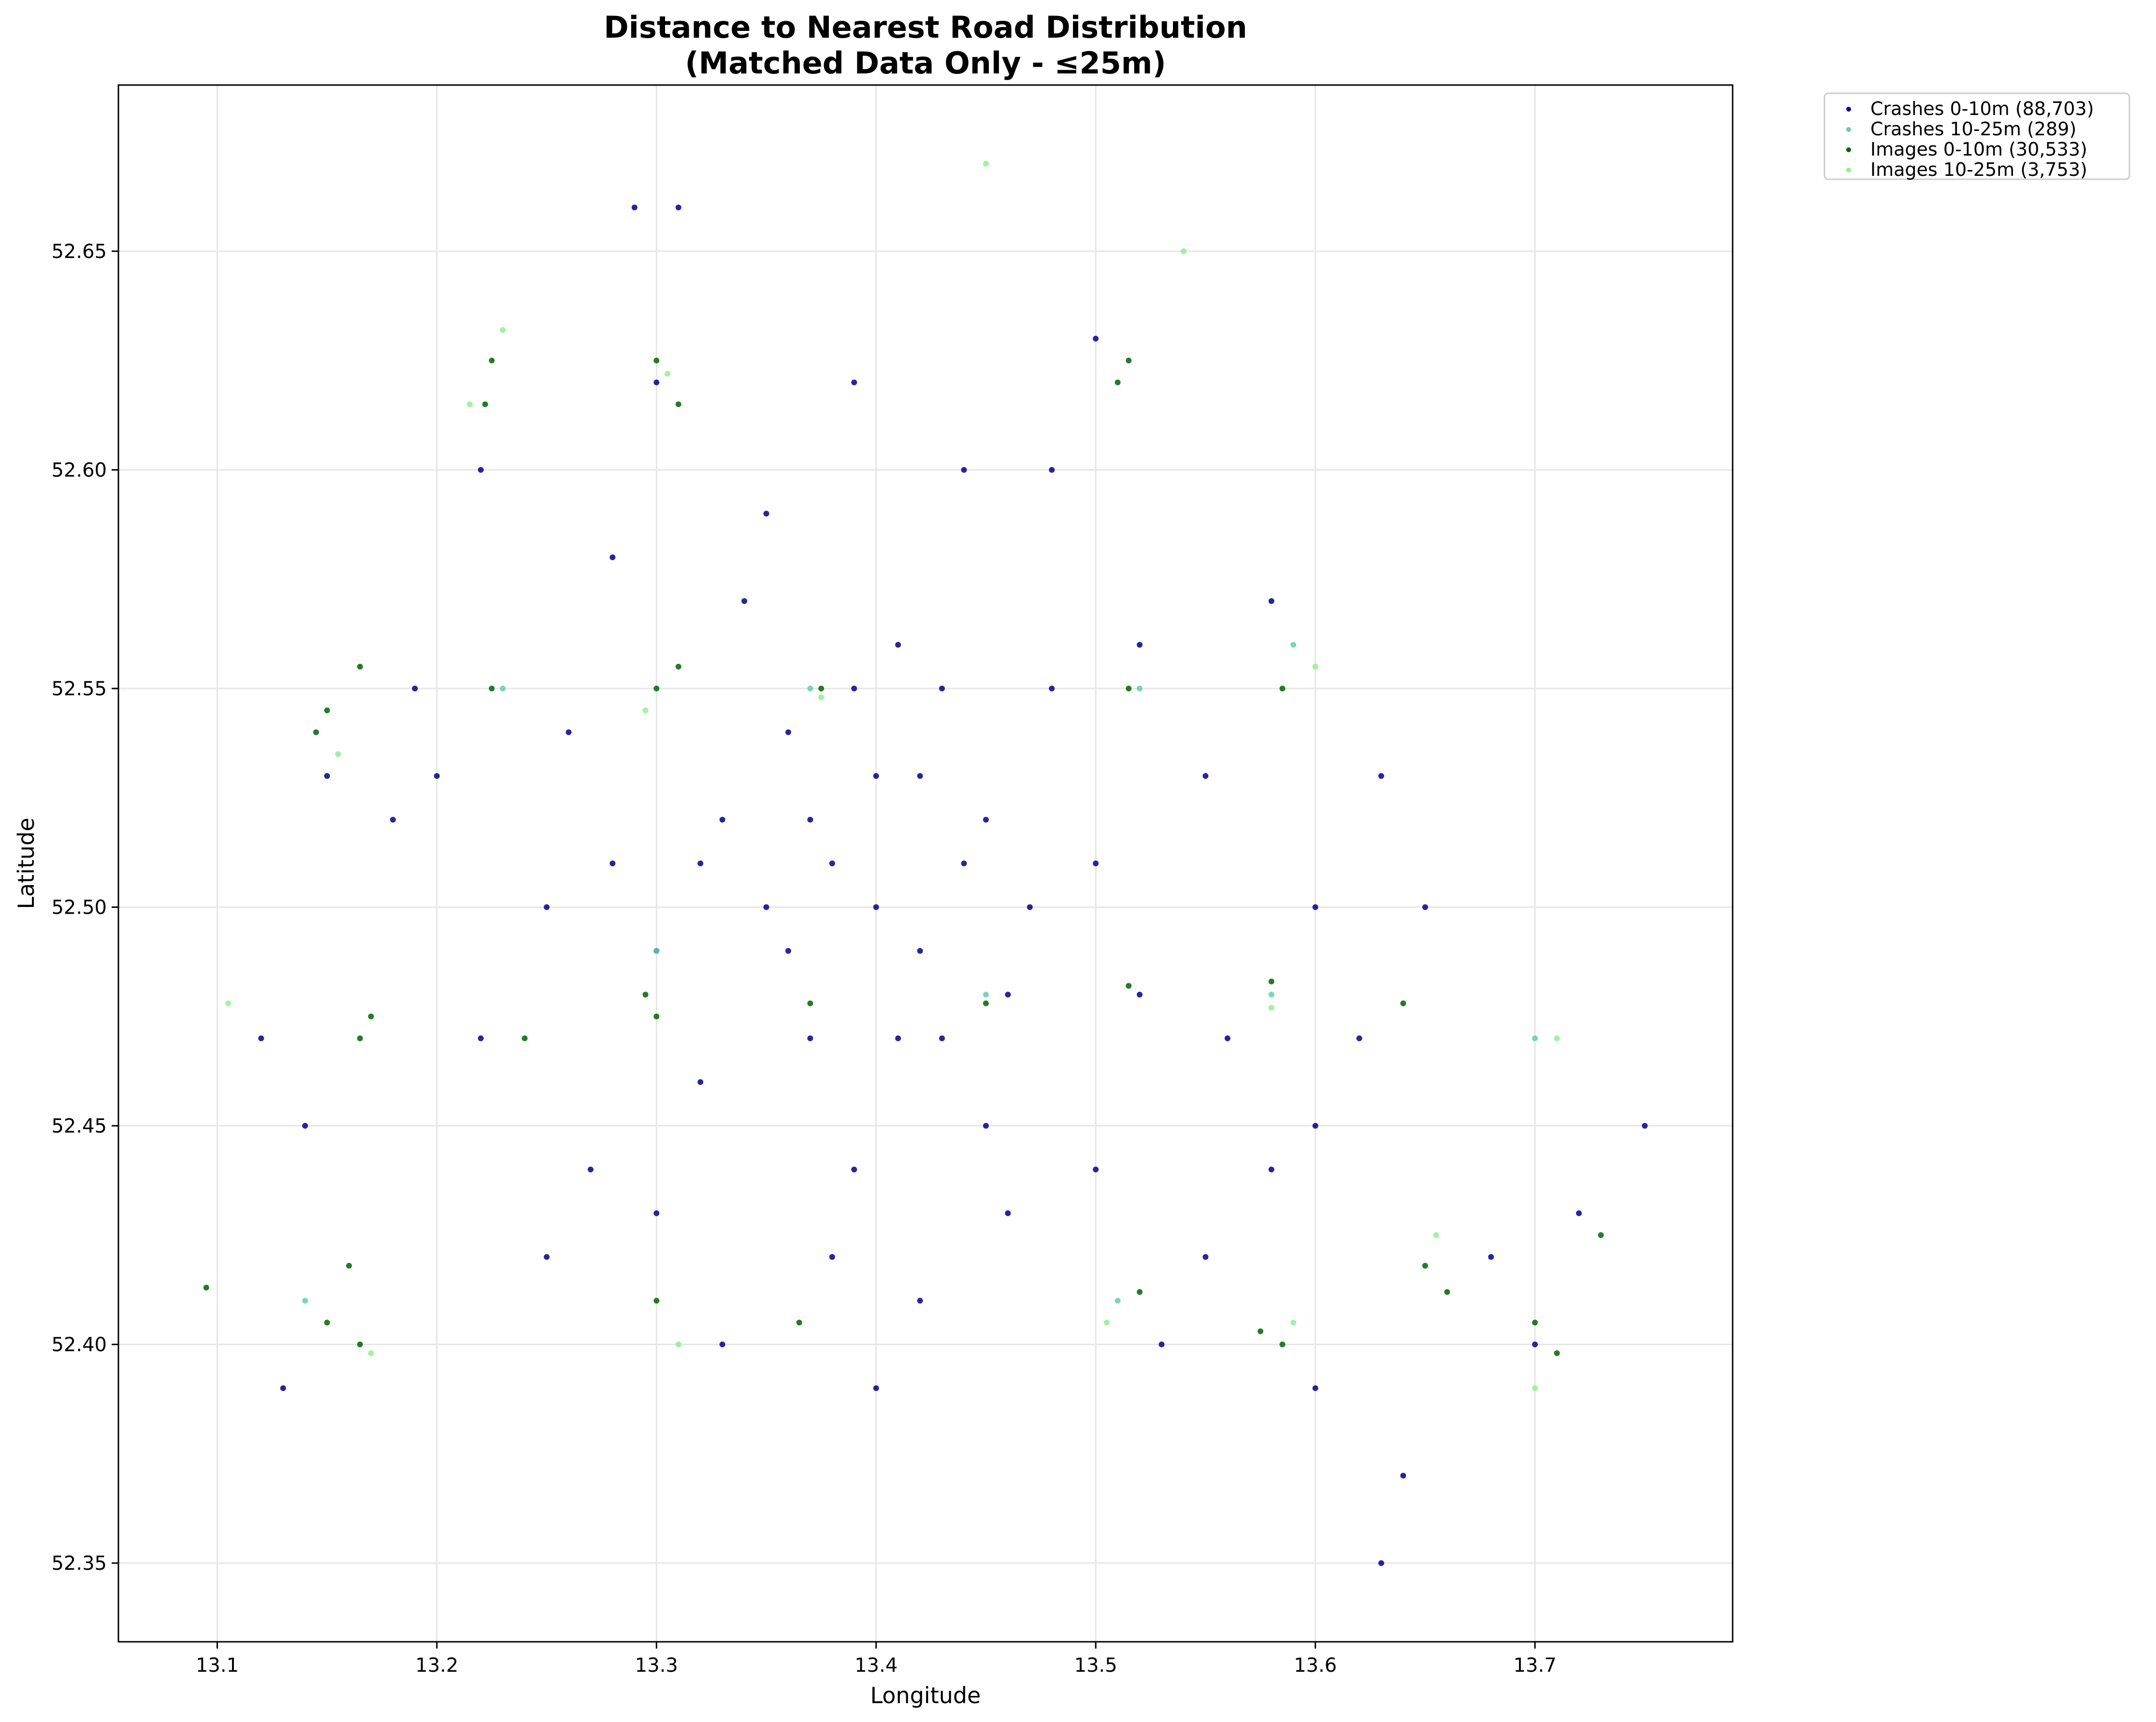  I want to click on x-axis-ticks: 13.1 13.2 13.3 13.4 13.5 13.6 13.7, so click(876, 1659).